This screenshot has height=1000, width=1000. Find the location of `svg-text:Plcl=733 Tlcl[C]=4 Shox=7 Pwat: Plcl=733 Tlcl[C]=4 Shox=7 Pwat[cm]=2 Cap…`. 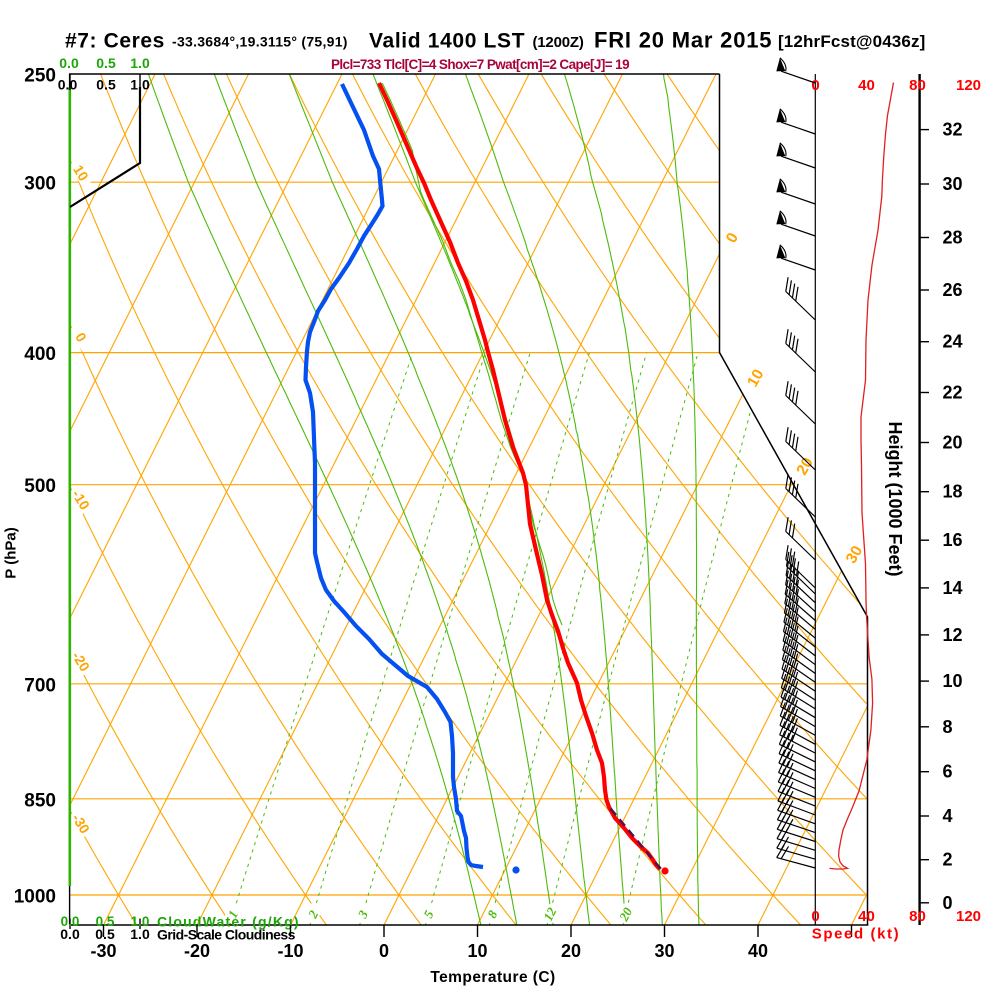

svg-text:Plcl=733 Tlcl[C]=4 Shox=7 Pwat: Plcl=733 Tlcl[C]=4 Shox=7 Pwat[cm]=2 Cap… is located at coordinates (480, 64).